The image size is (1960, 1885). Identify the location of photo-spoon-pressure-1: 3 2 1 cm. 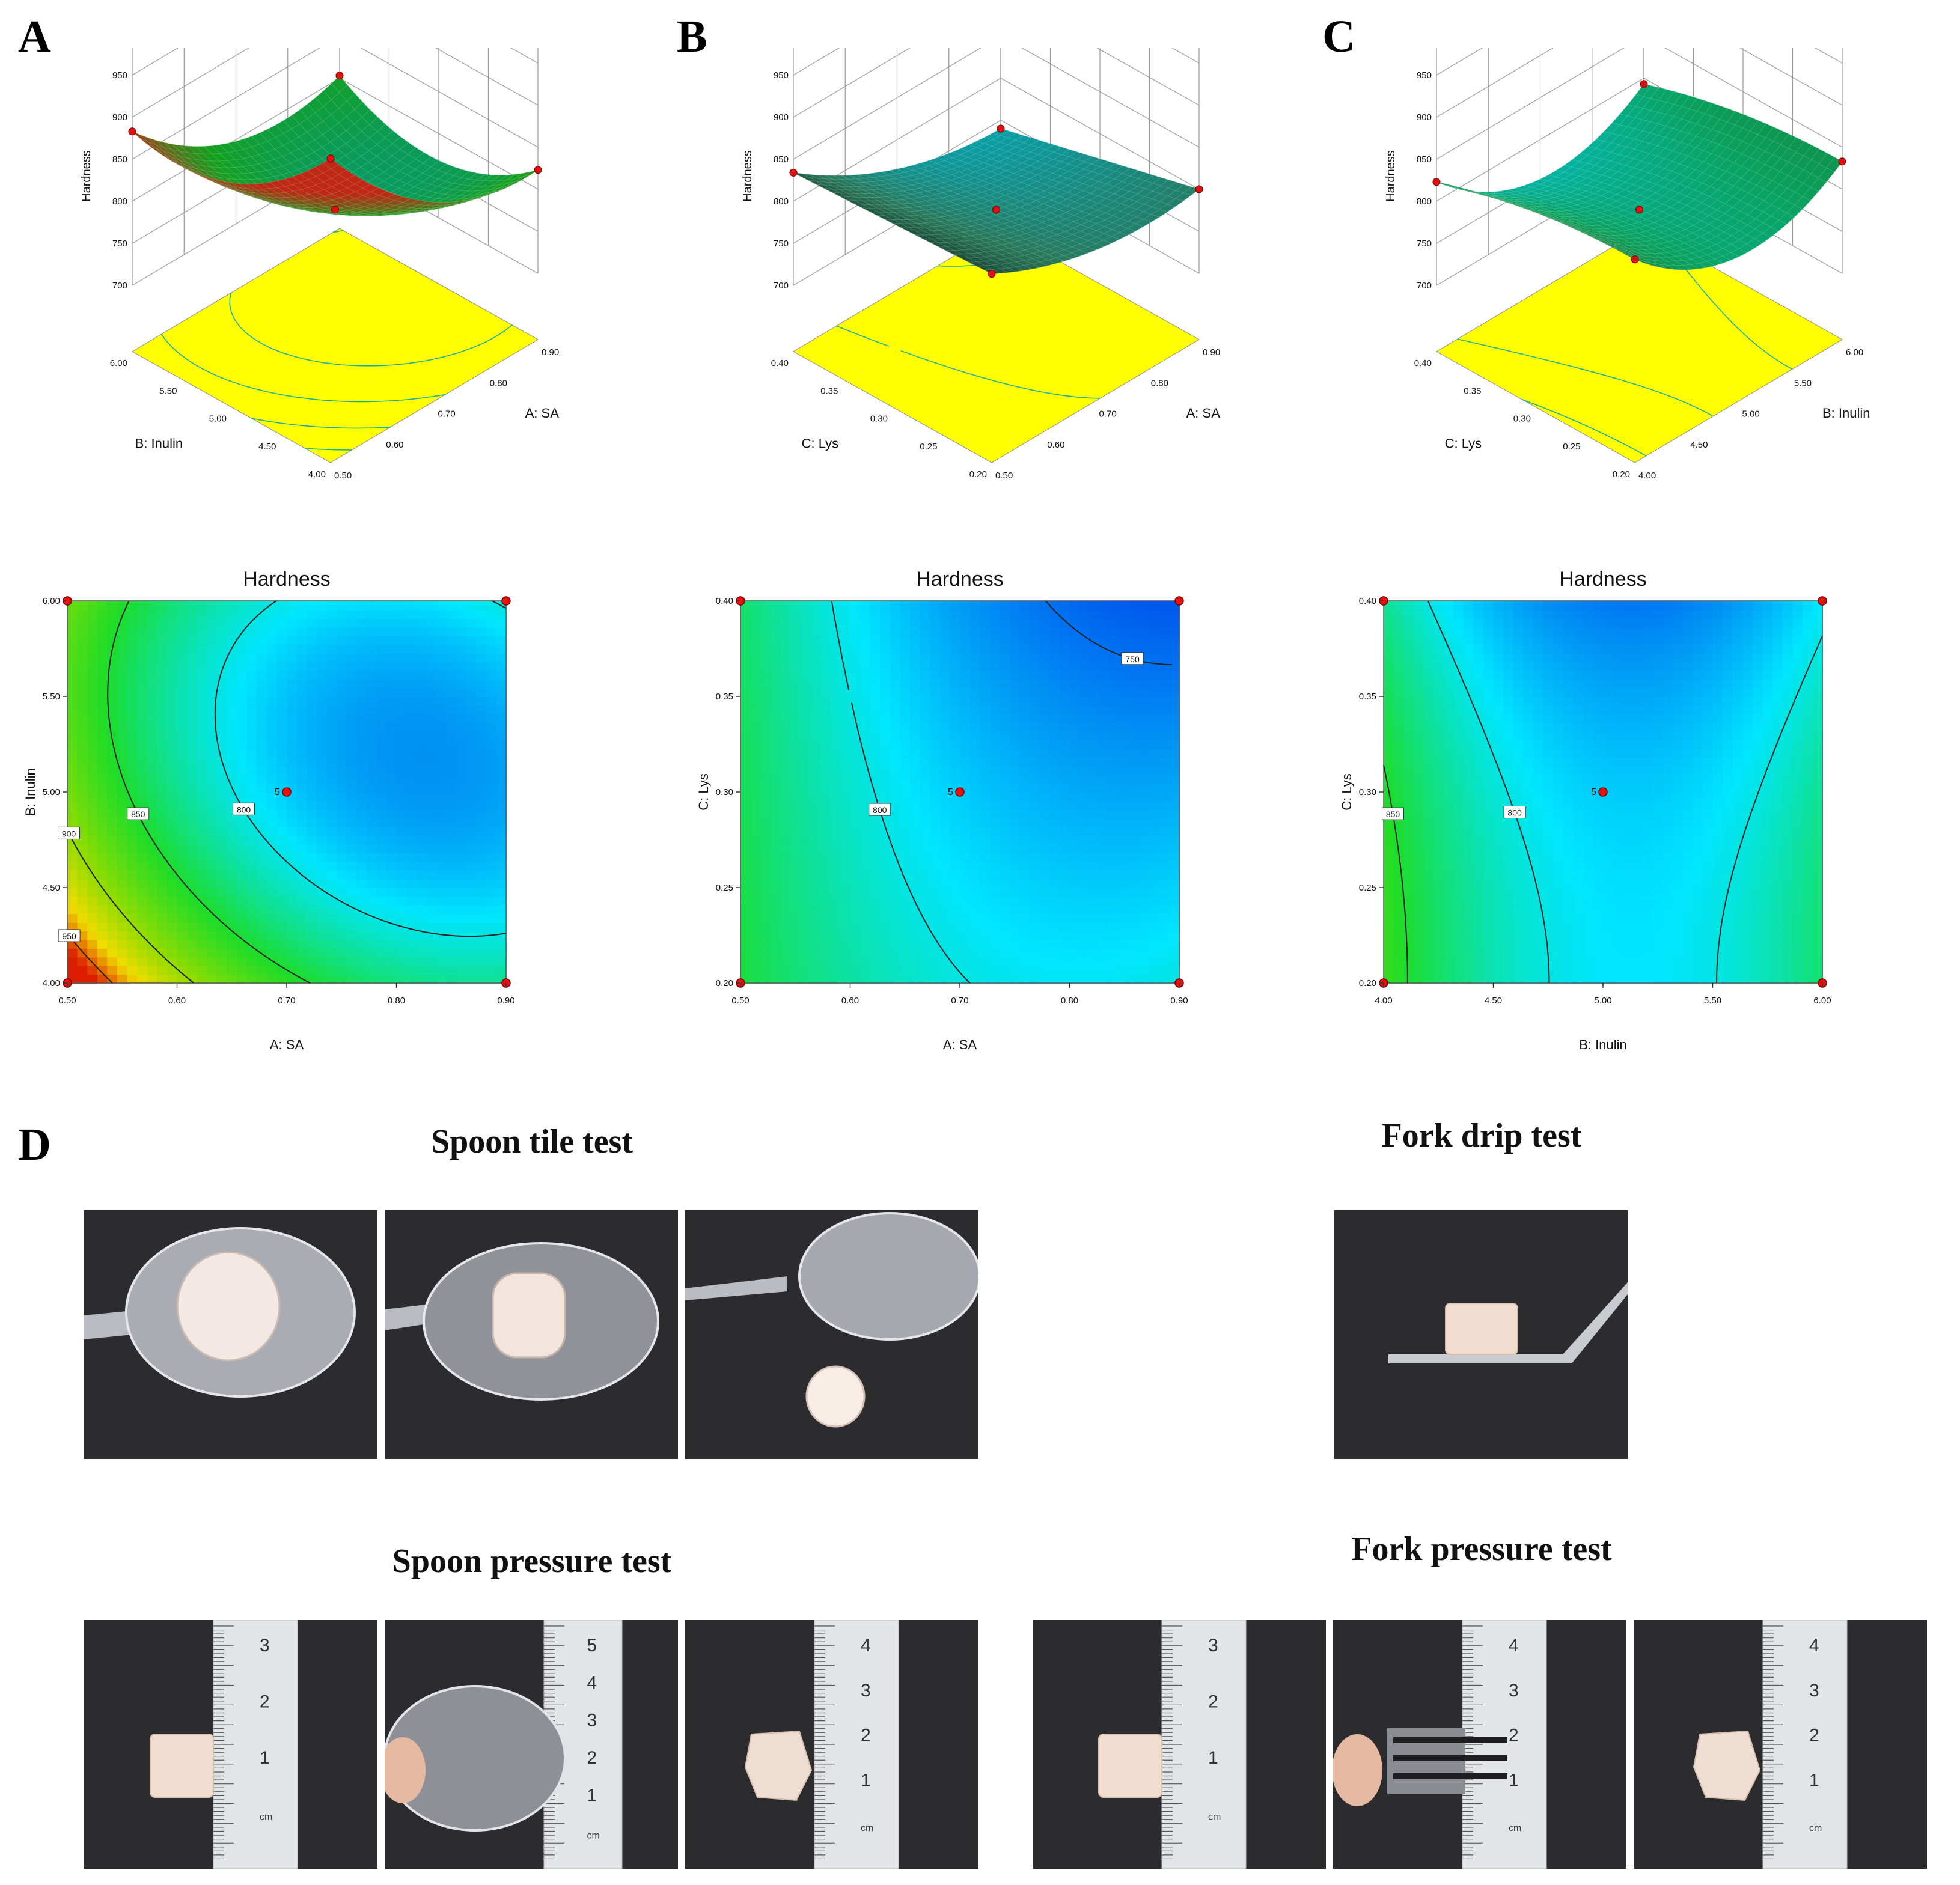
(230, 1745).